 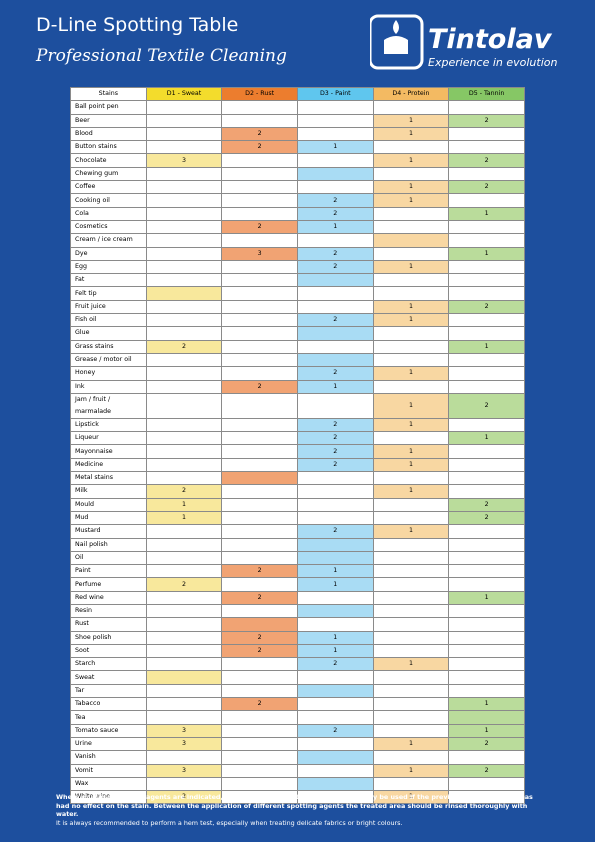 I want to click on stain-name: Resin, so click(x=108, y=611).